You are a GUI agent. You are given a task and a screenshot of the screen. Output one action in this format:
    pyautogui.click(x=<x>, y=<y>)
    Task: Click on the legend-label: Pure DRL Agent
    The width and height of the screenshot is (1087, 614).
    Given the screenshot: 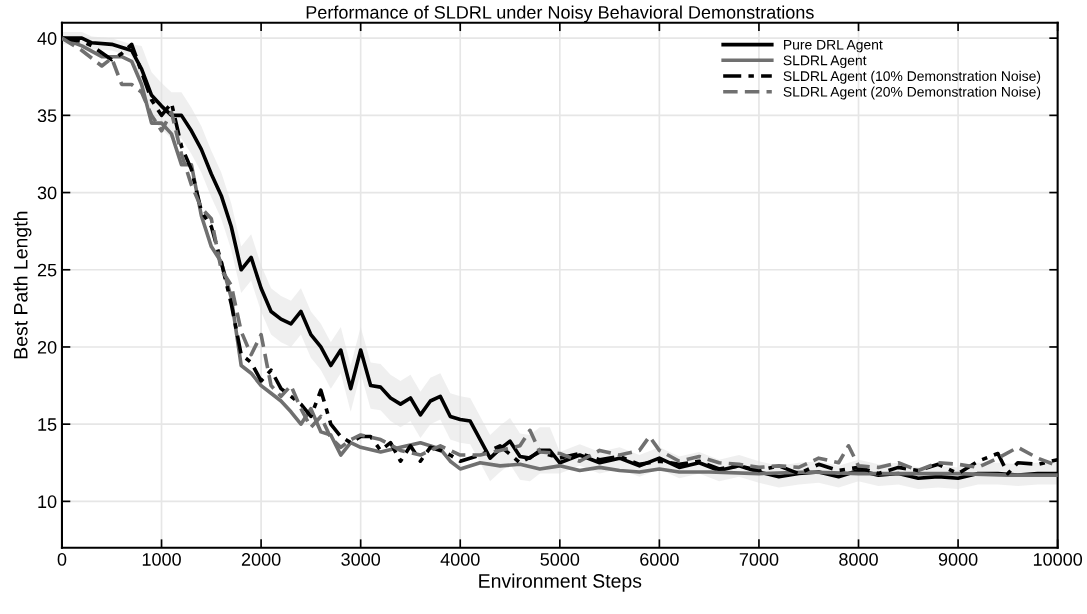 What is the action you would take?
    pyautogui.click(x=833, y=46)
    